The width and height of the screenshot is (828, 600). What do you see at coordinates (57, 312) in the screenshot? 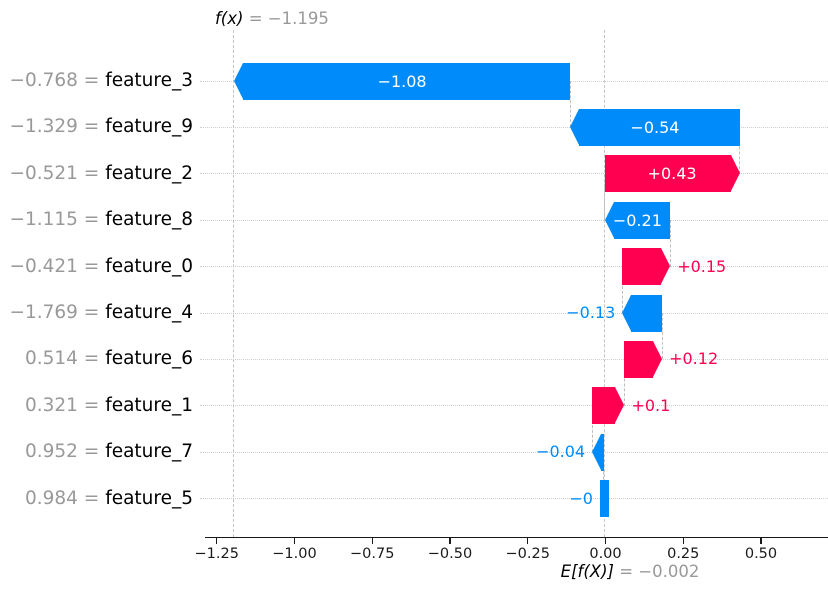
I see `feature-value: −1.769 =` at bounding box center [57, 312].